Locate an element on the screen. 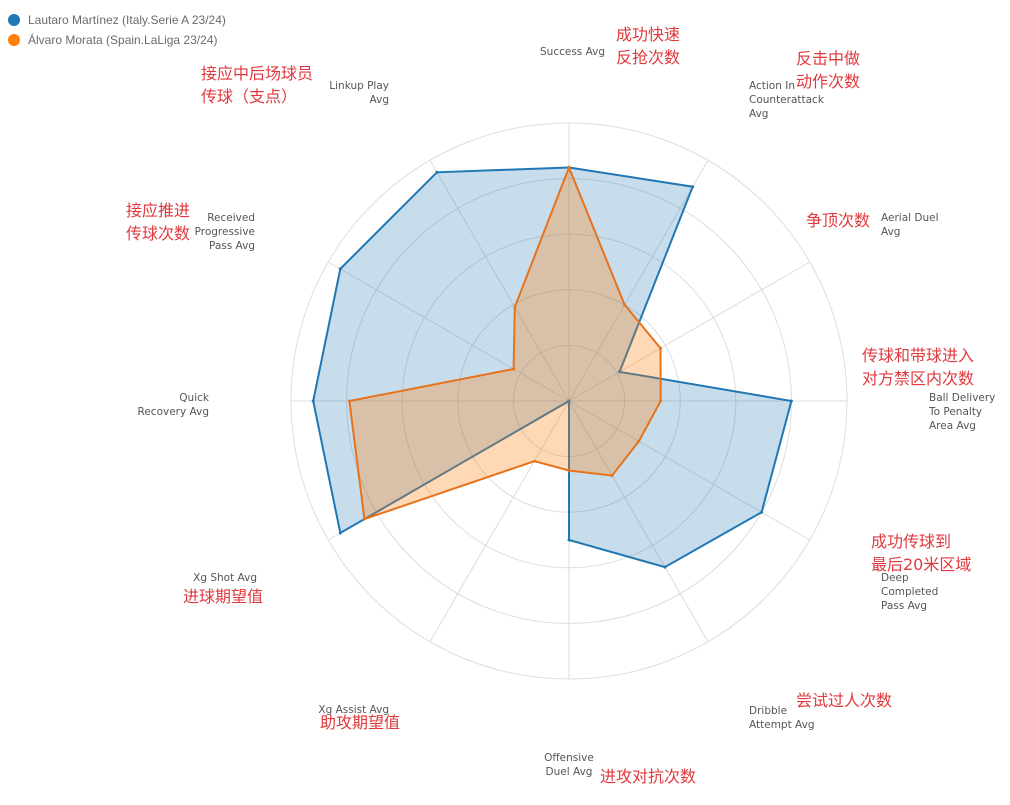  legend-label-morata: Álvaro Morata (Spain.LaLiga 23/24) is located at coordinates (123, 40).